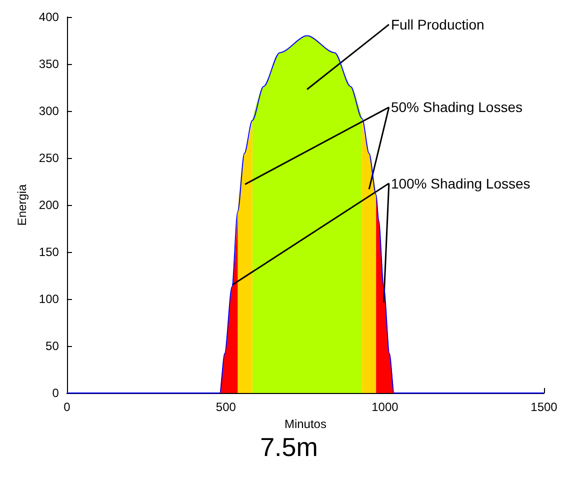 Image resolution: width=578 pixels, height=477 pixels. I want to click on x-tick-label: 1000, so click(385, 407).